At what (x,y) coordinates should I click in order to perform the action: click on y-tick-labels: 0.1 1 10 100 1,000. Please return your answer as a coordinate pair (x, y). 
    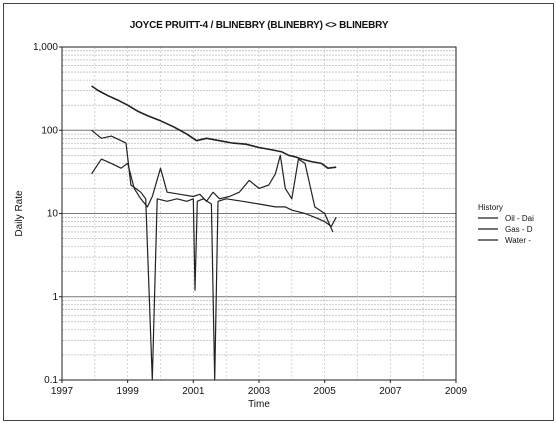
    Looking at the image, I should click on (47, 214).